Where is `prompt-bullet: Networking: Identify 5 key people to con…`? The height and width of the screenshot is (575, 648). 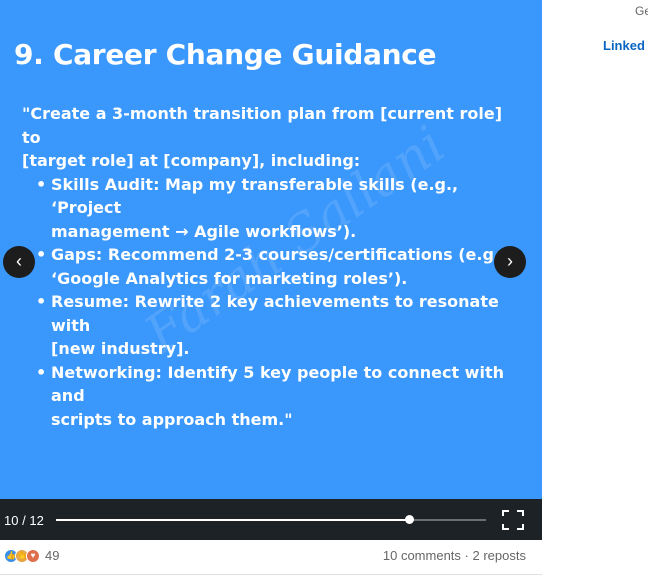 prompt-bullet: Networking: Identify 5 key people to con… is located at coordinates (274, 396).